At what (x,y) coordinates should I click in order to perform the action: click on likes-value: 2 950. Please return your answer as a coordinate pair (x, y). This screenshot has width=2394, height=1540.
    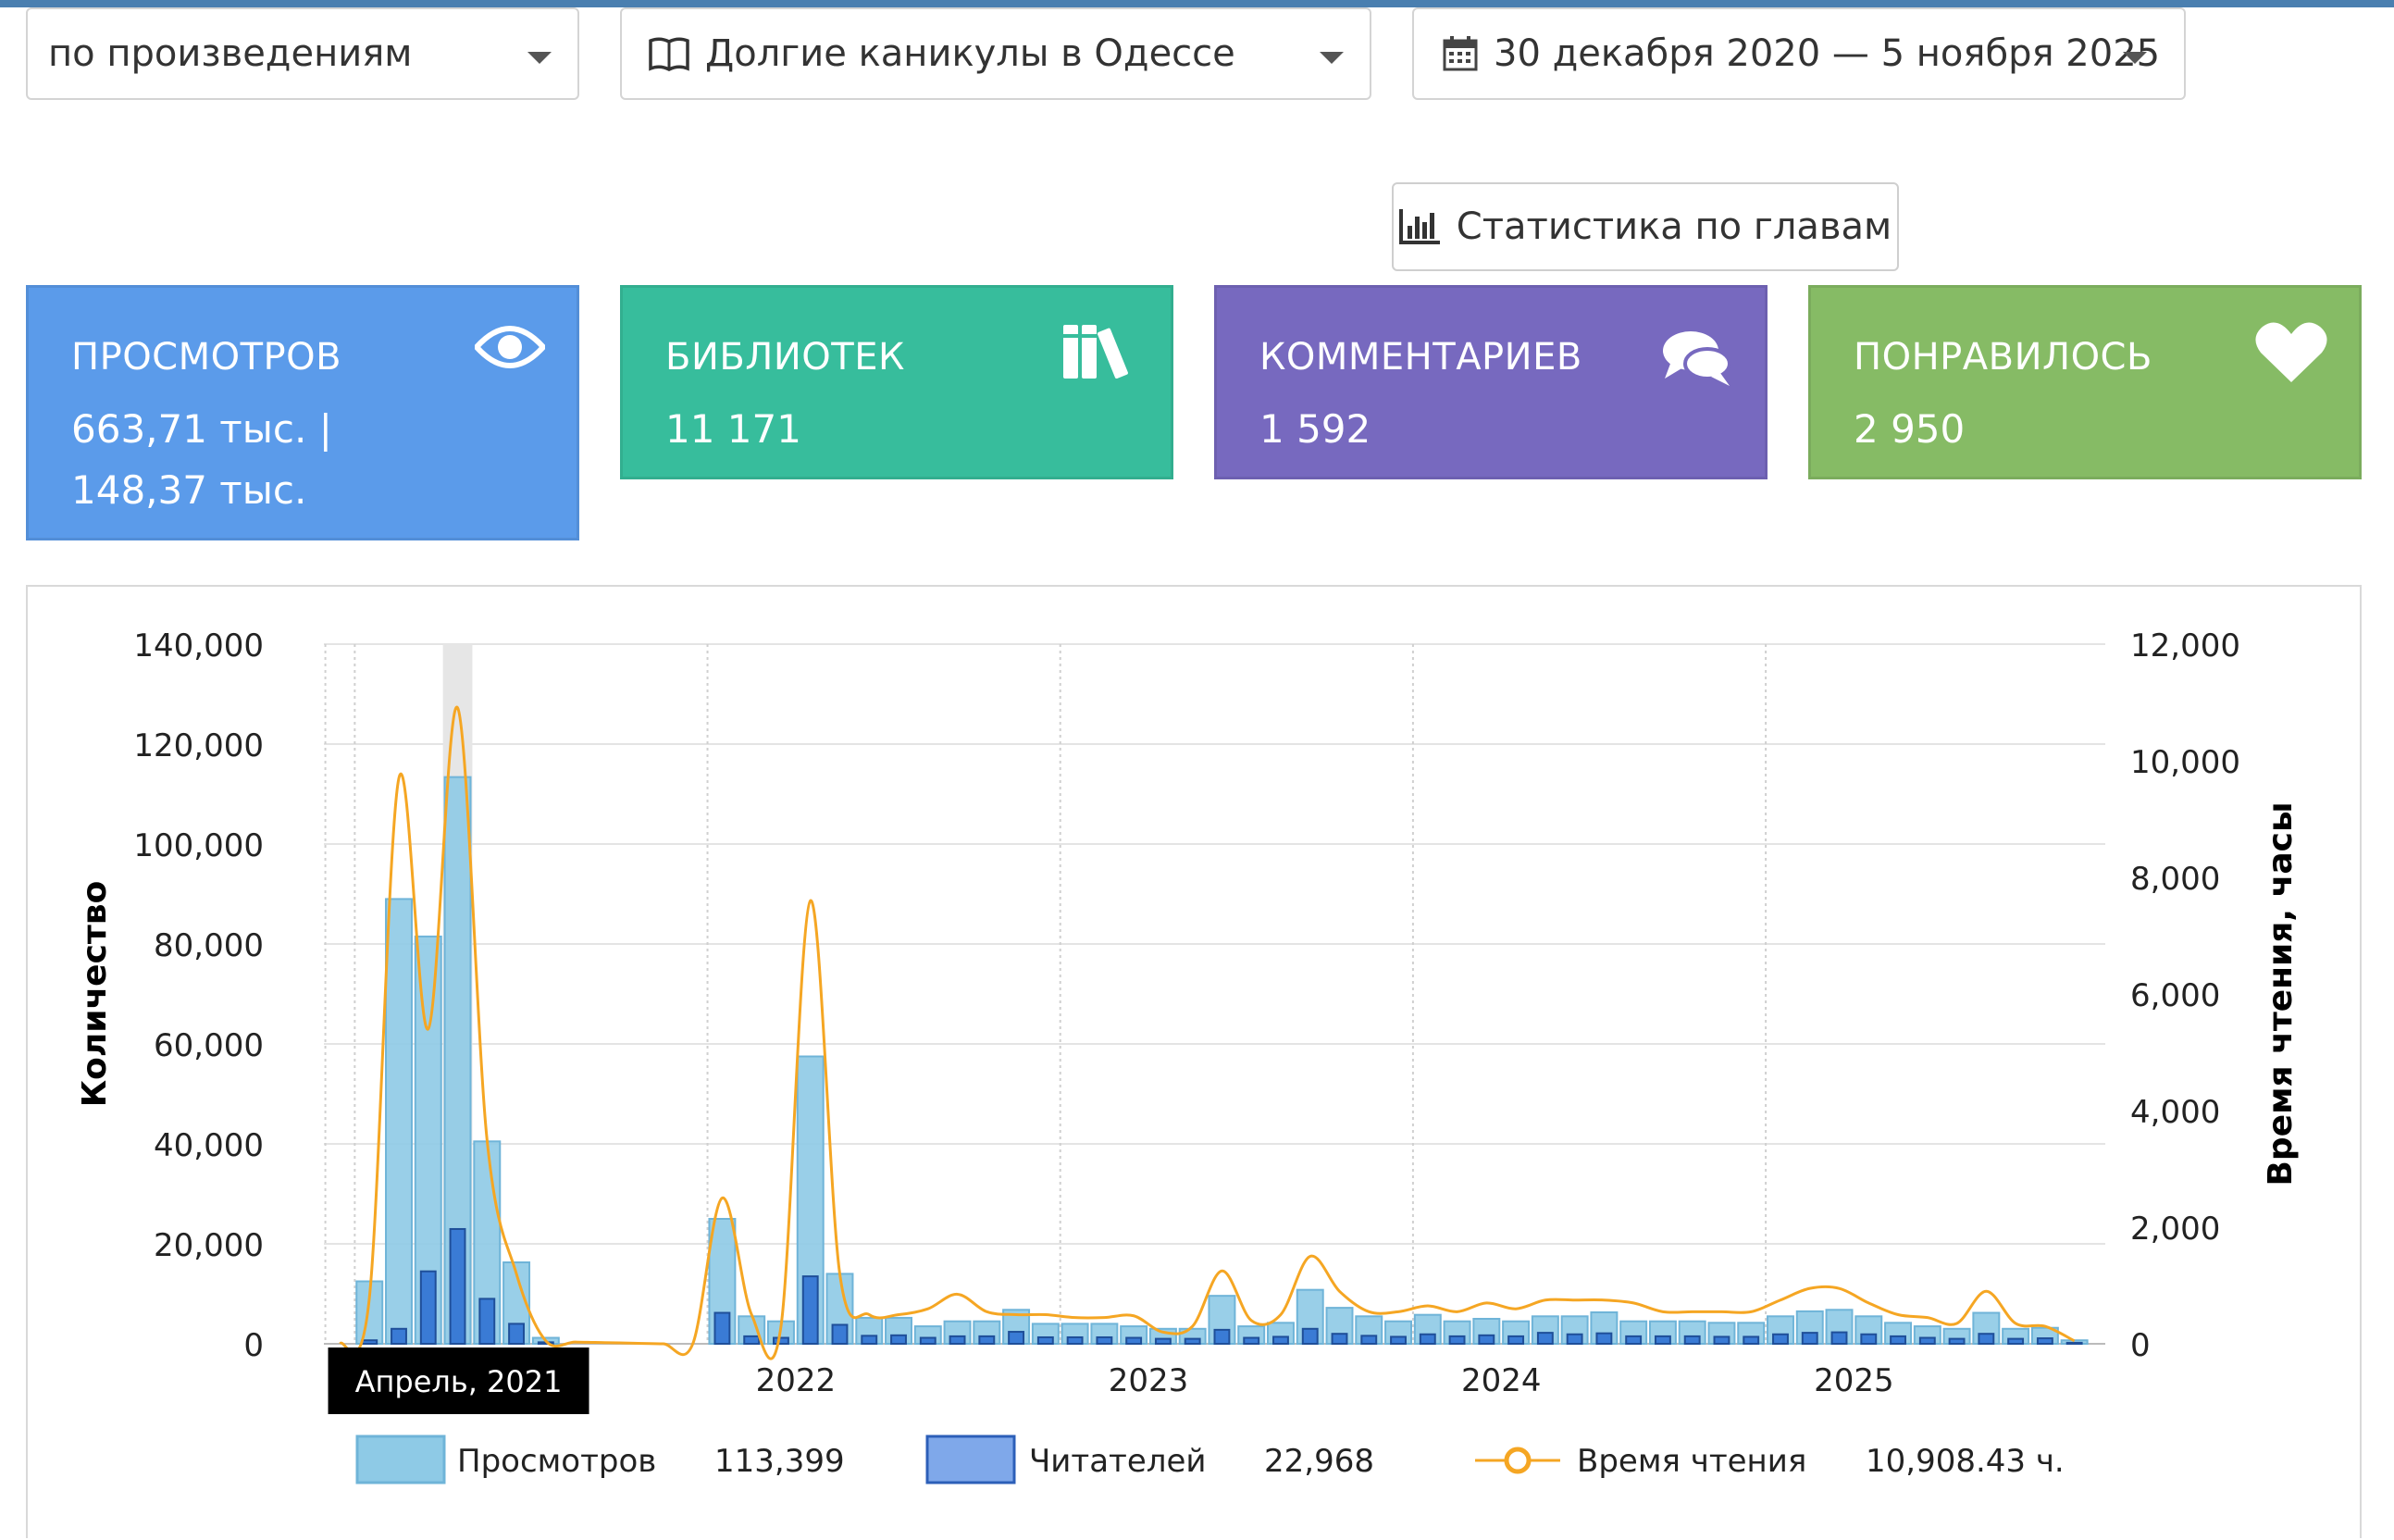
    Looking at the image, I should click on (1910, 429).